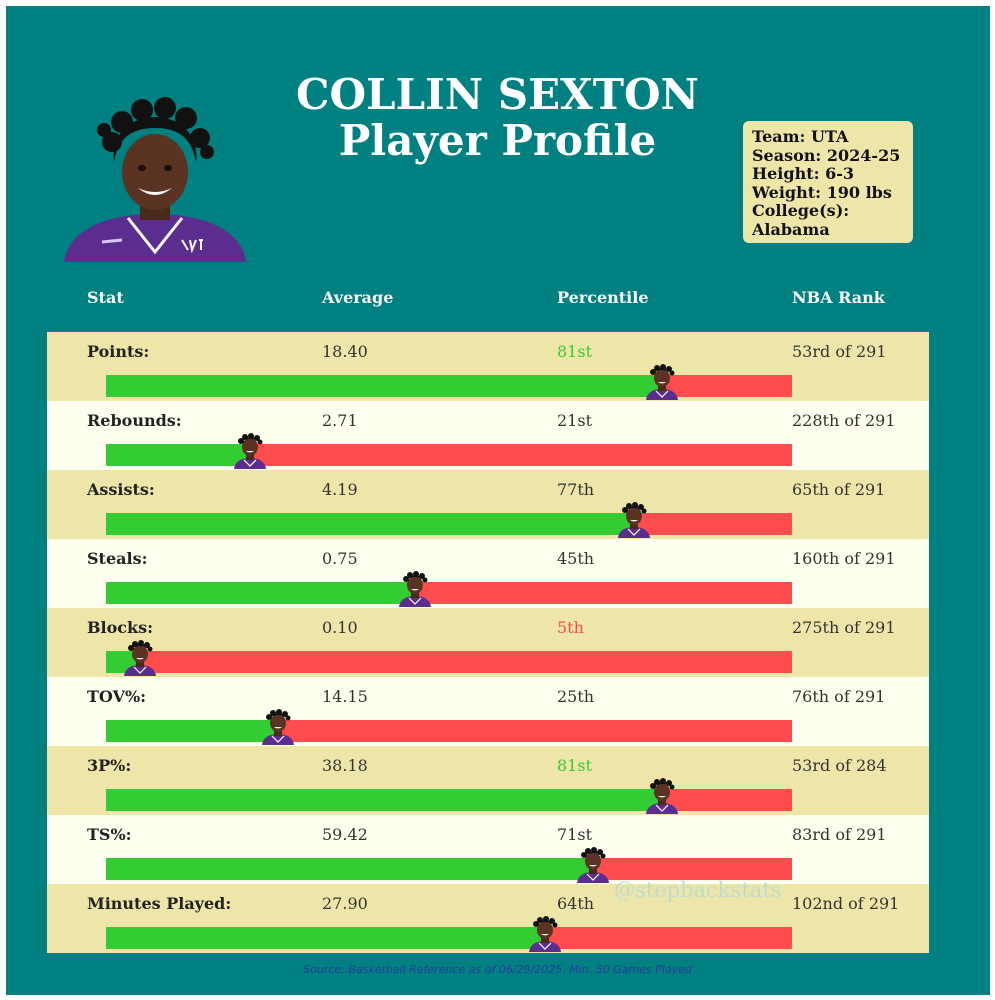  Describe the element at coordinates (839, 834) in the screenshot. I see `stat-rank: 83rd of 291` at that location.